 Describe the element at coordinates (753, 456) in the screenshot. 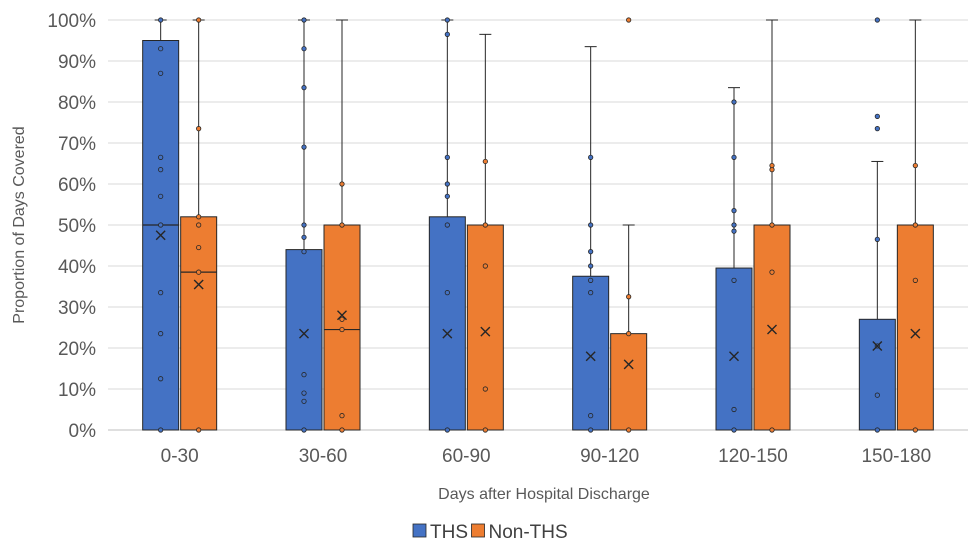

I see `x-tick-label: 120-150` at that location.